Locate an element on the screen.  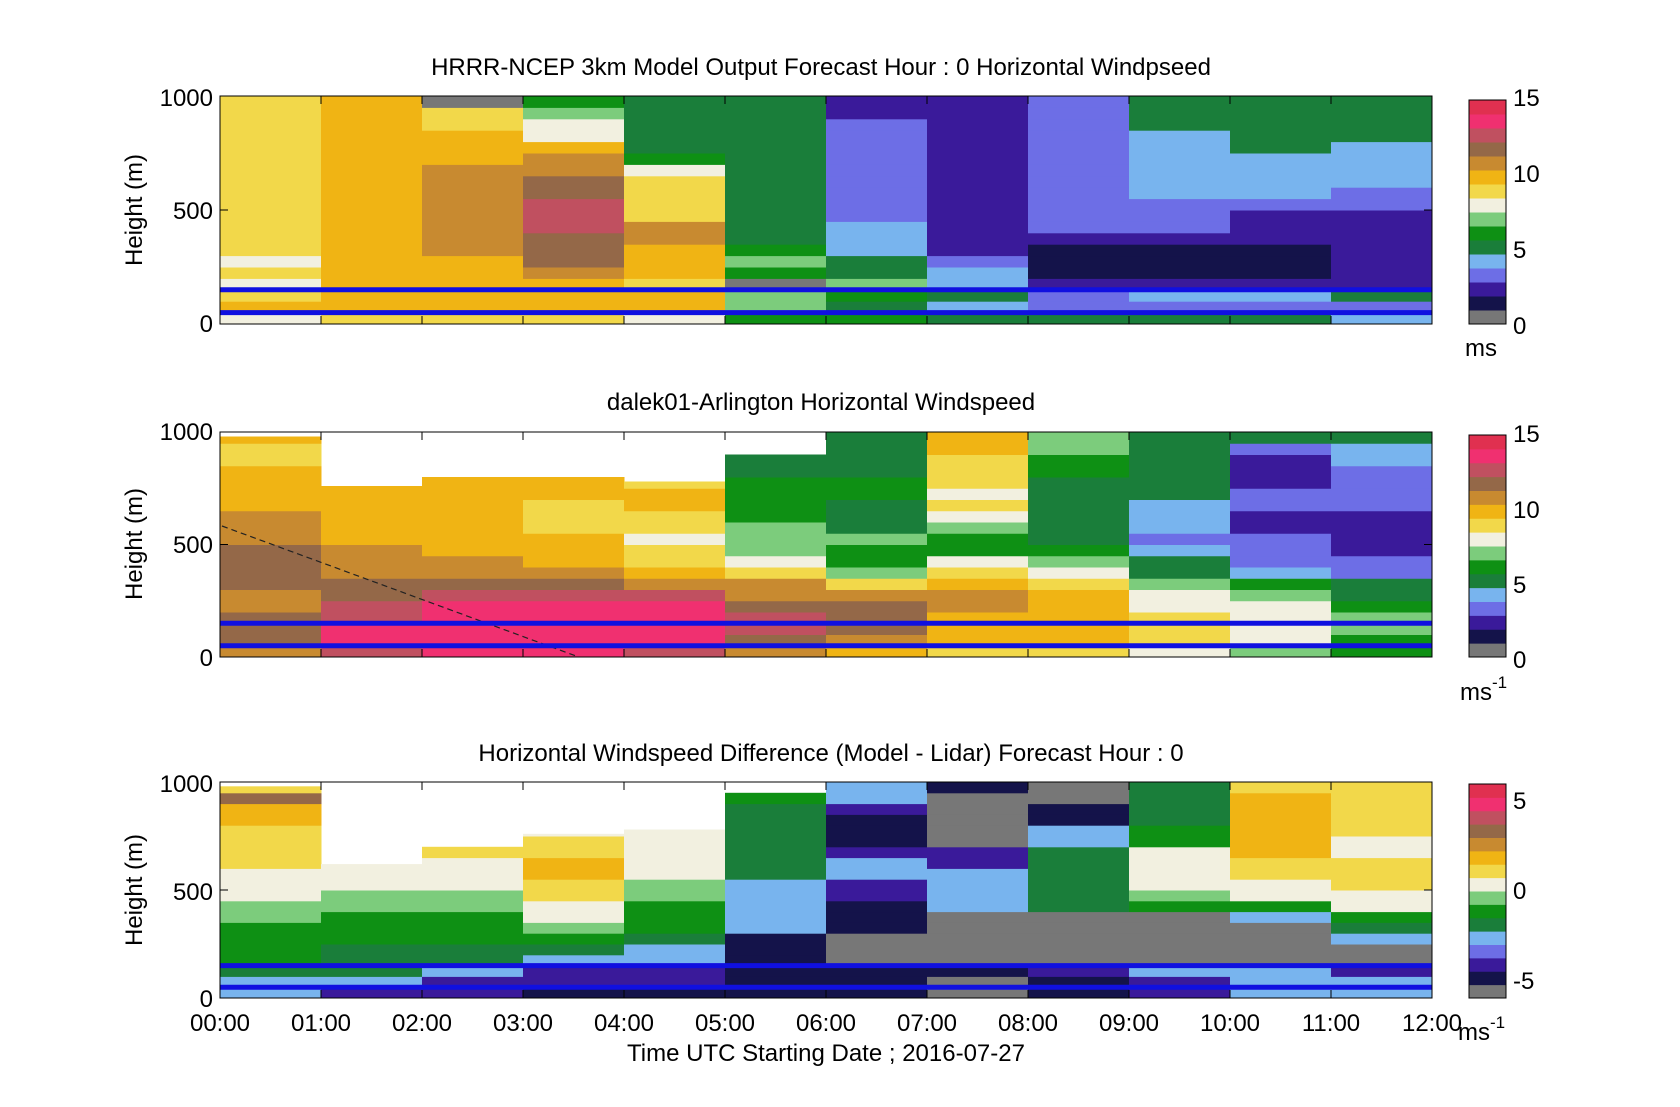
colorbar-tick-label: 5 is located at coordinates (1519, 585).